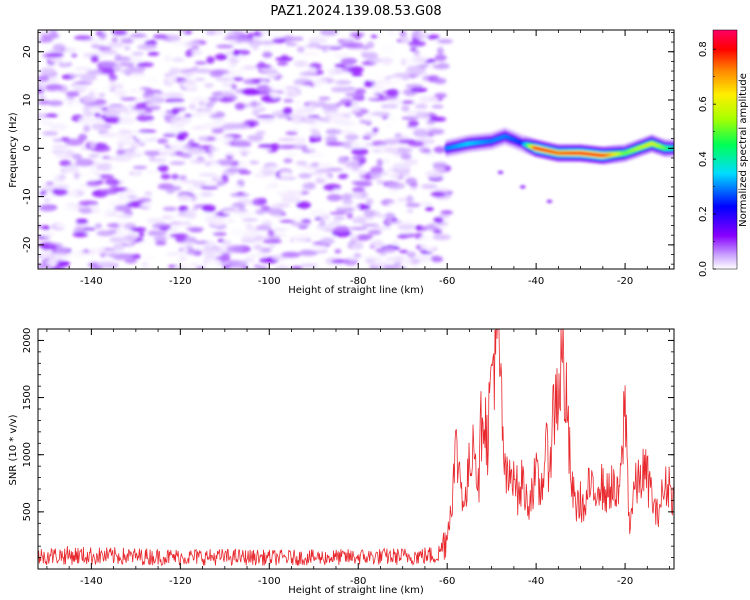 This screenshot has height=600, width=750. Describe the element at coordinates (27, 148) in the screenshot. I see `spectrogram-y-tick-label: 0` at that location.